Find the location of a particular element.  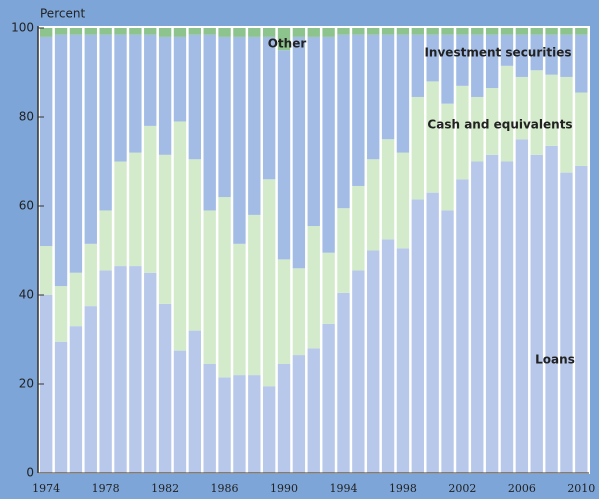

x-tick-label: 1990 is located at coordinates (284, 488).